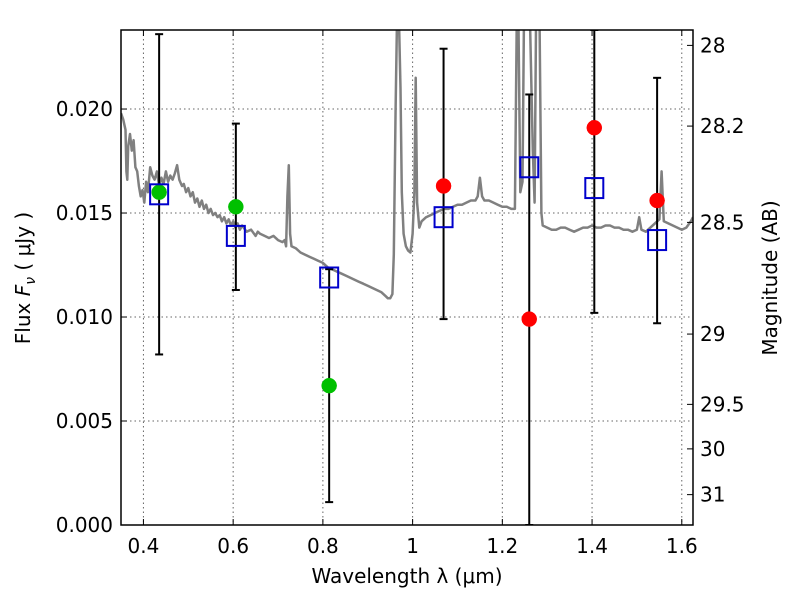  I want to click on x-tick-label: 1.4, so click(592, 546).